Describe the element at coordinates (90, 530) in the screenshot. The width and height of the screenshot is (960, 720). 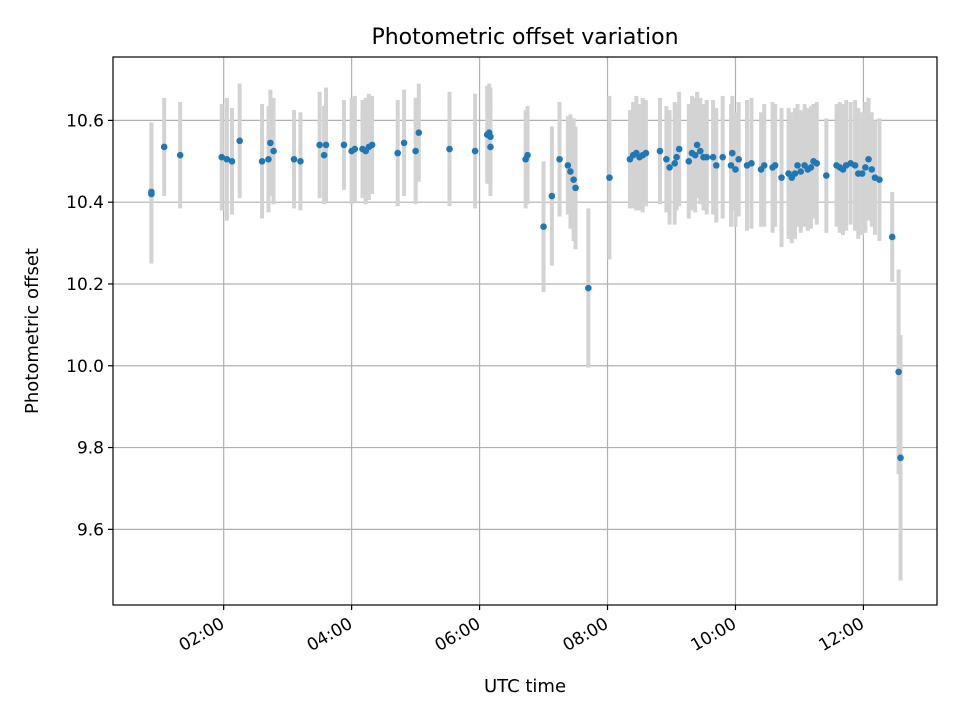
I see `y-tick-label: 9.6` at that location.